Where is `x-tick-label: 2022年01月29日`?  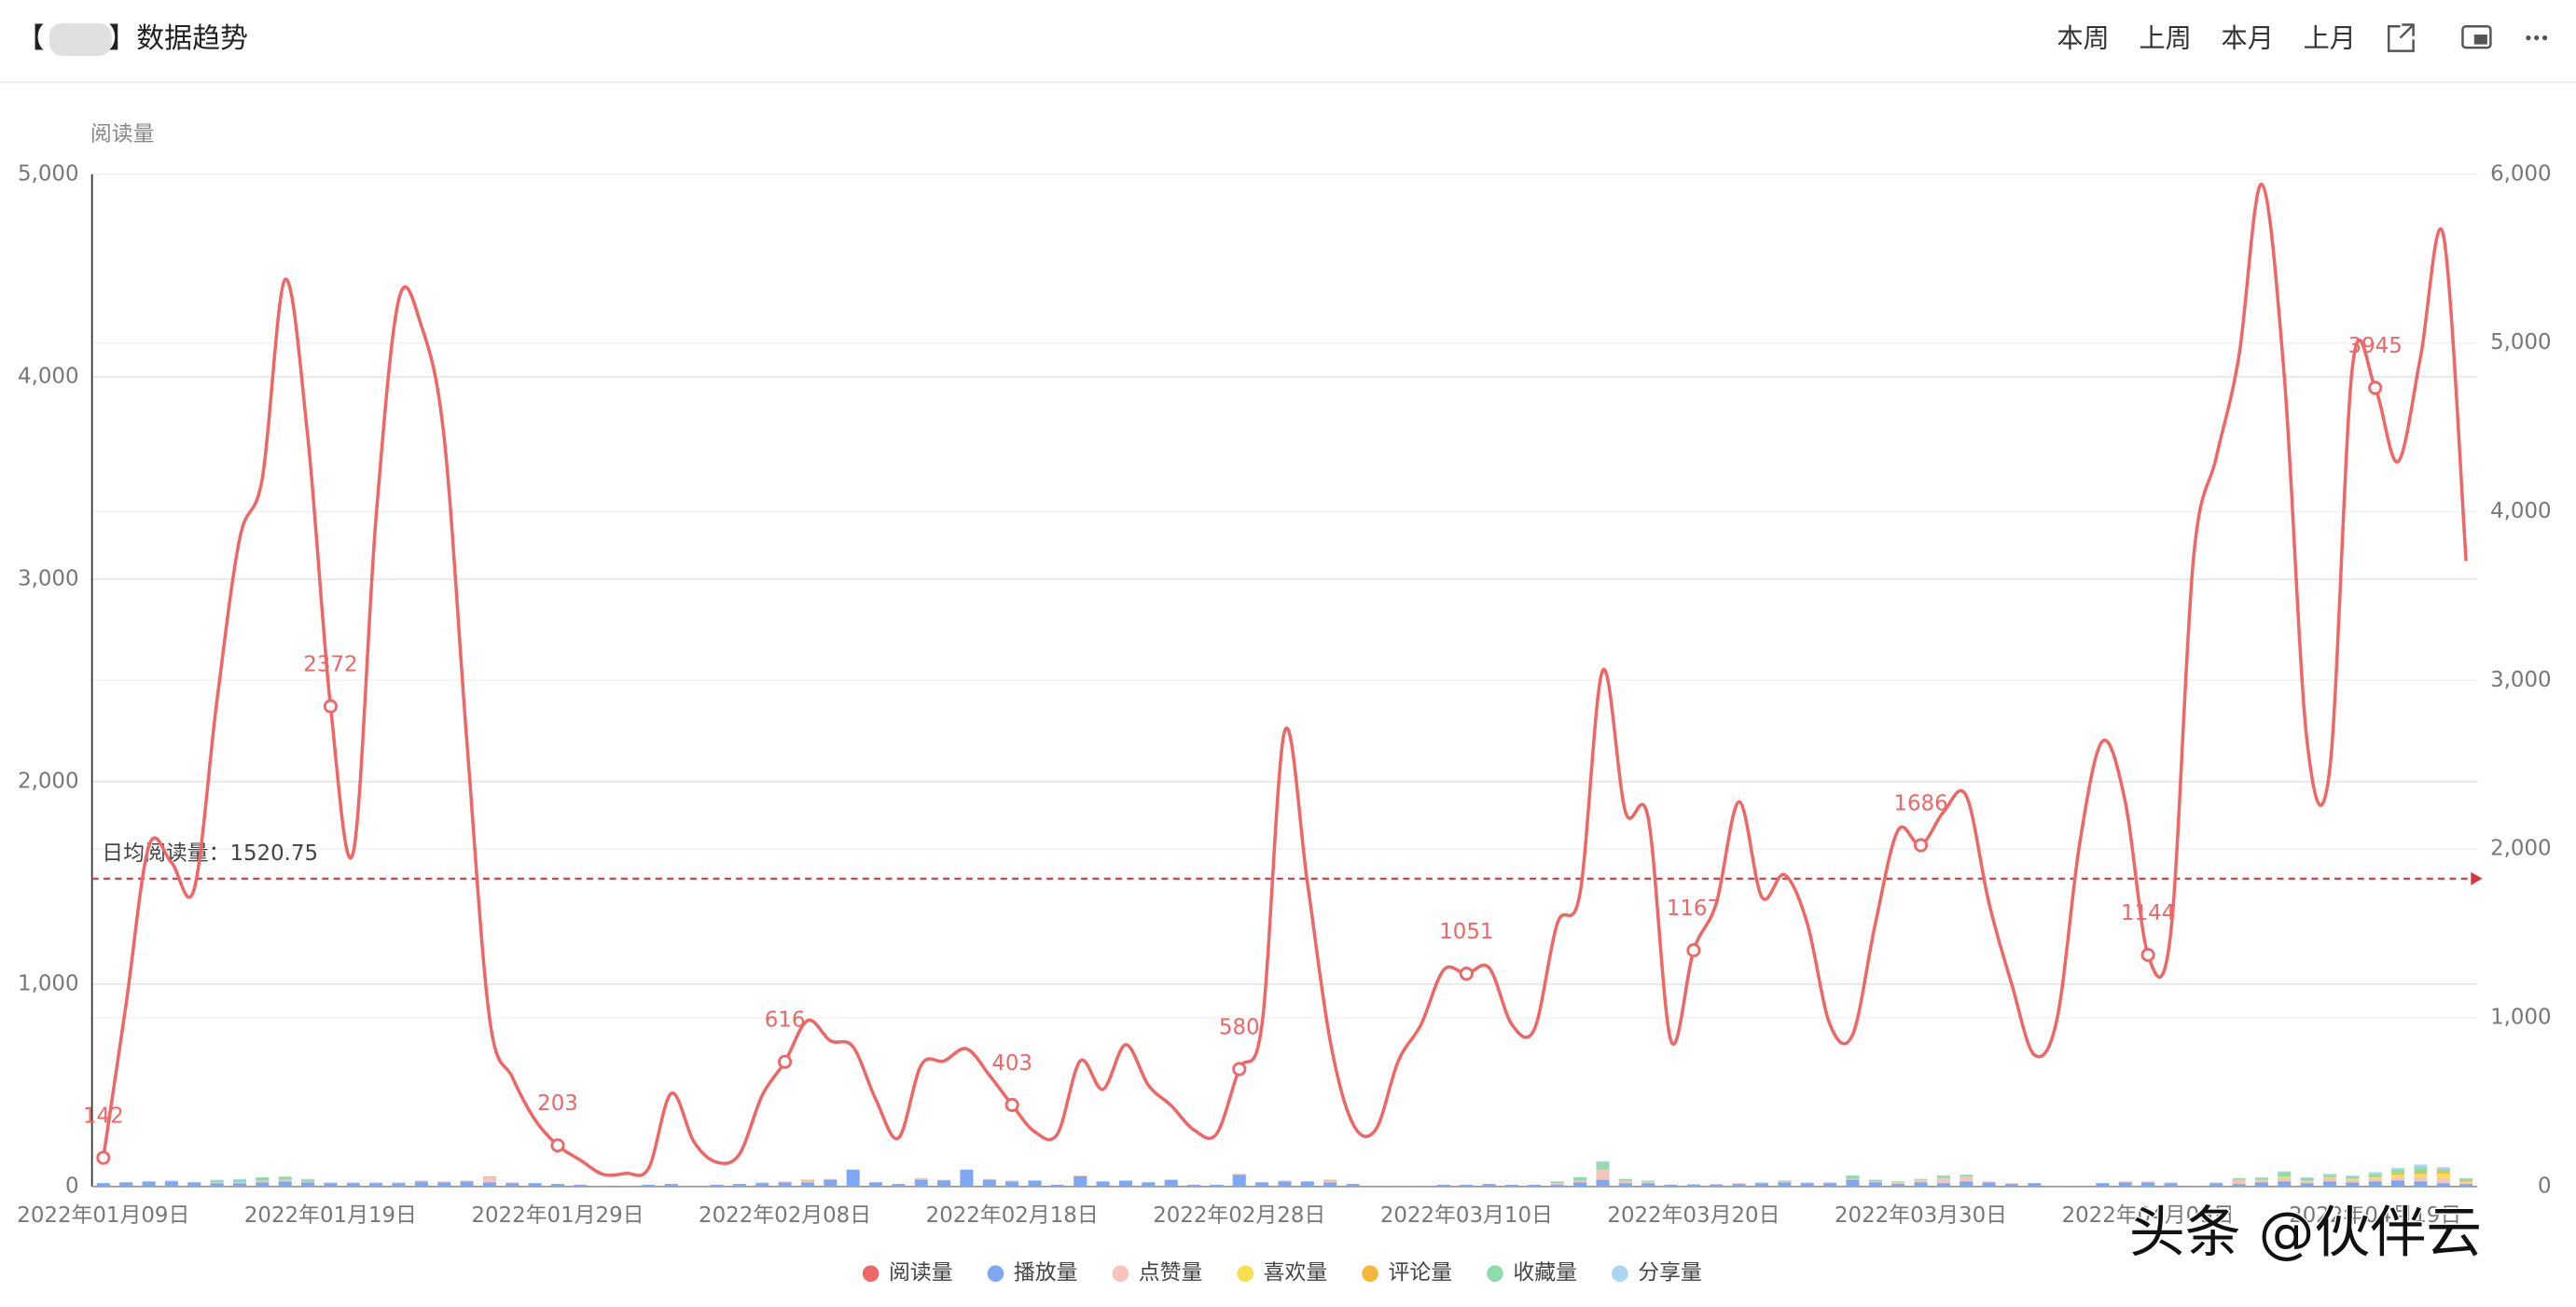
x-tick-label: 2022年01月29日 is located at coordinates (557, 1215).